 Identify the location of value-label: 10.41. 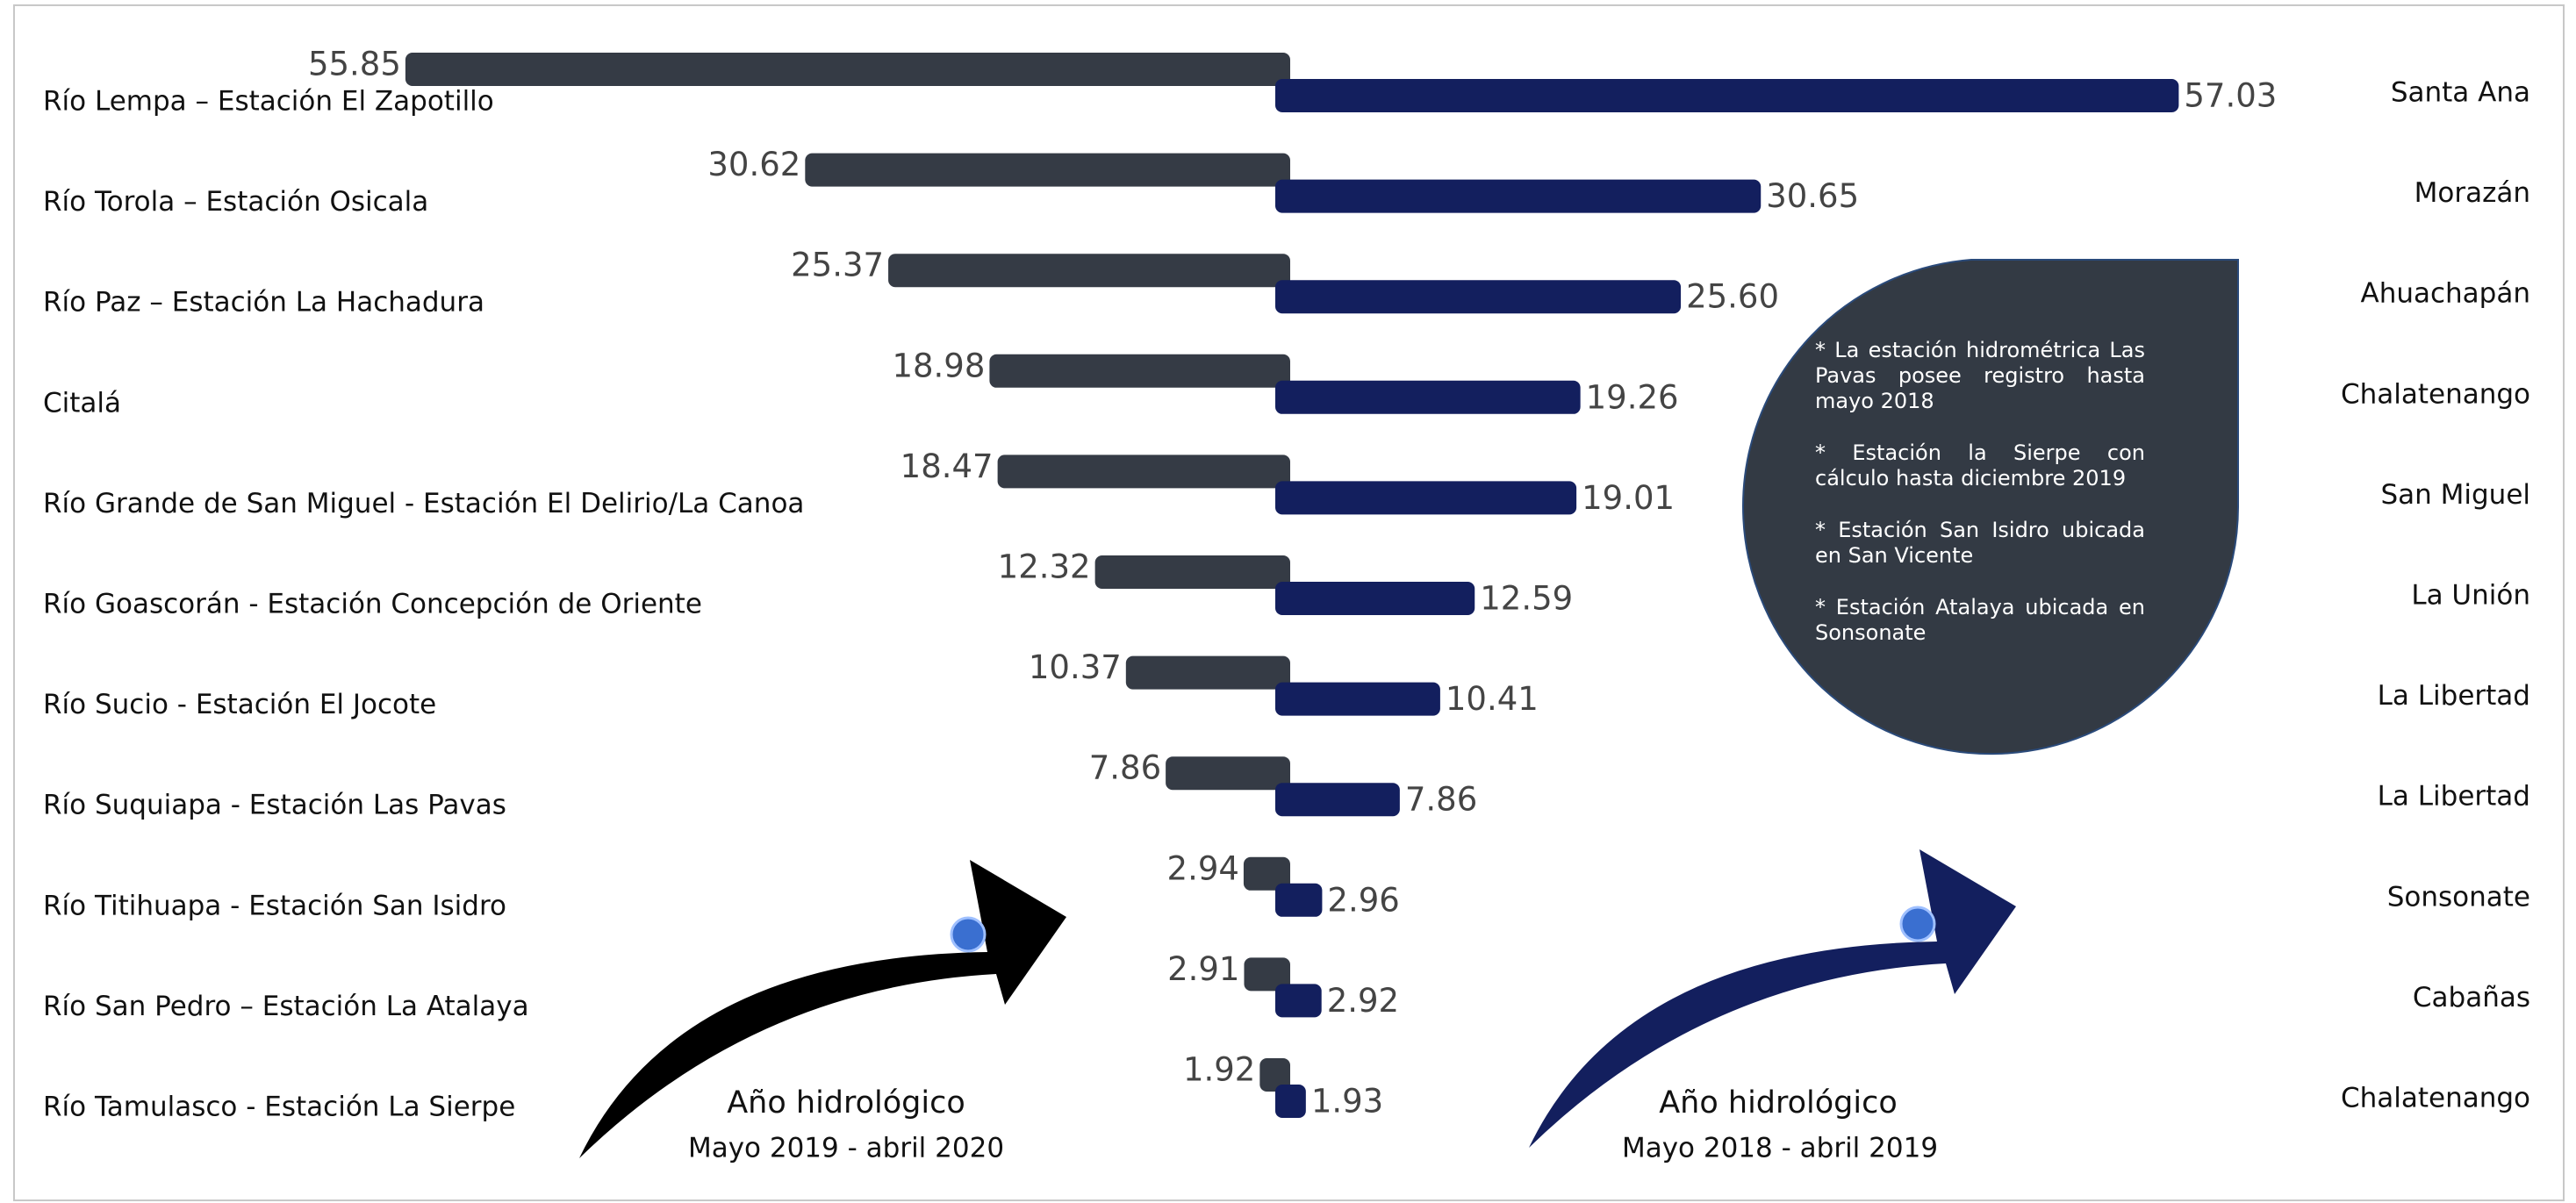
(1493, 699).